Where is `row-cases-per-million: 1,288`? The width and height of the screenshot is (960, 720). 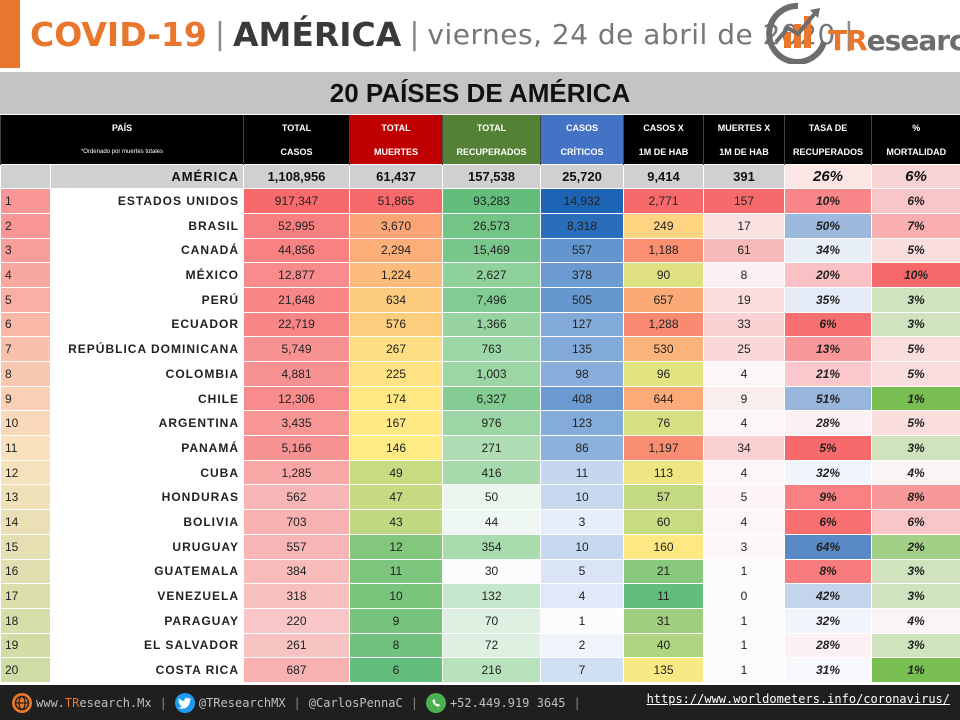 row-cases-per-million: 1,288 is located at coordinates (663, 324).